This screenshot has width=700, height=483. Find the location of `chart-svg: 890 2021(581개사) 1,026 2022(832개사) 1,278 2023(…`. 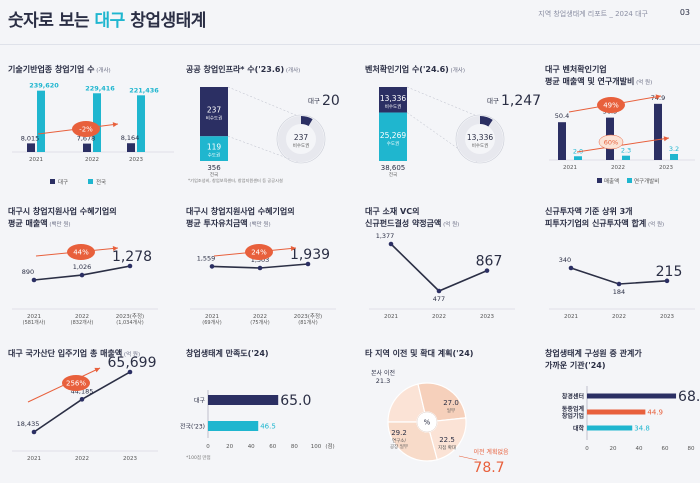

chart-svg: 890 2021(581개사) 1,026 2022(832개사) 1,278 2023(… is located at coordinates (85, 285).